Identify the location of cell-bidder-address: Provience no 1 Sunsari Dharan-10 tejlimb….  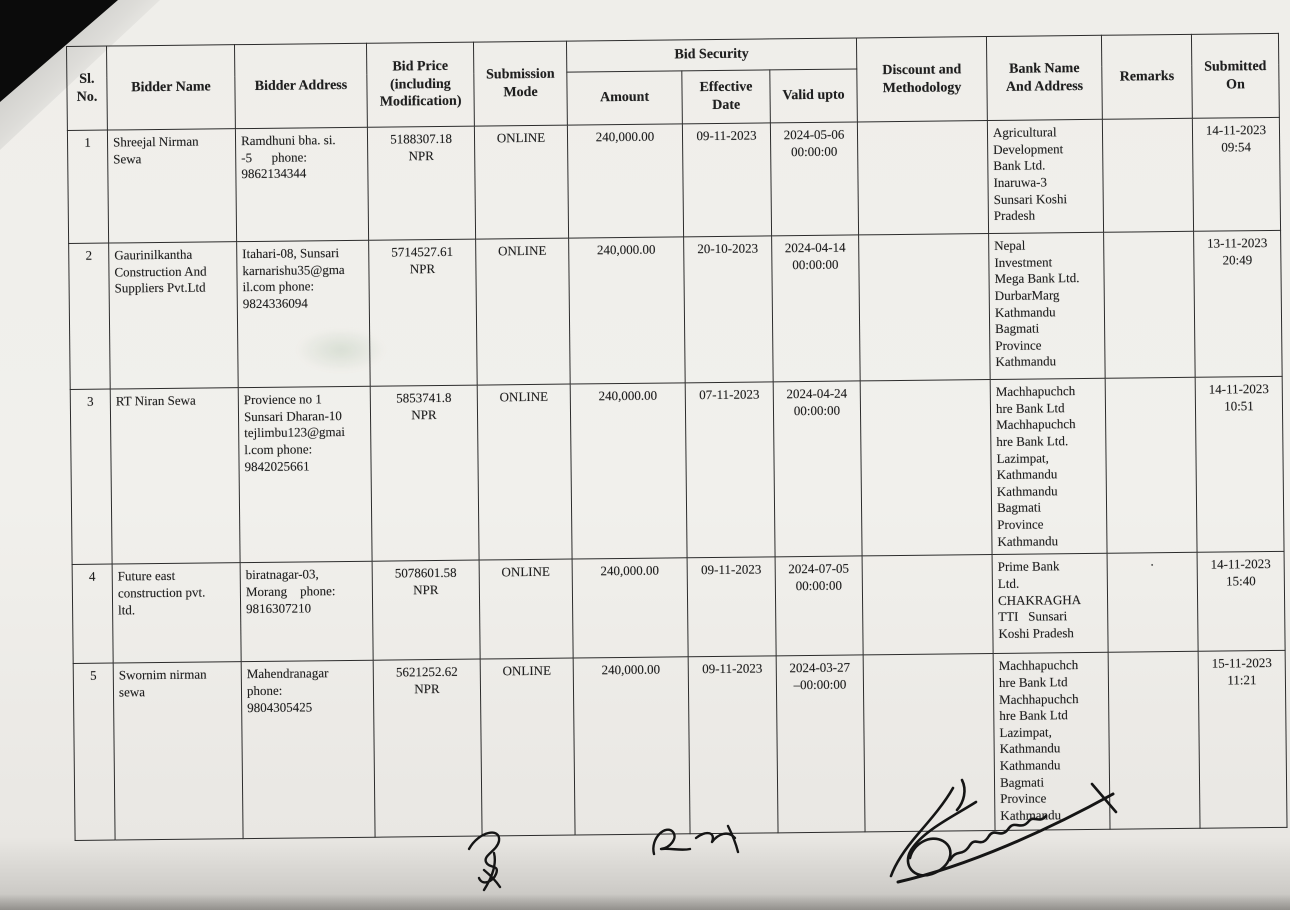
(305, 474).